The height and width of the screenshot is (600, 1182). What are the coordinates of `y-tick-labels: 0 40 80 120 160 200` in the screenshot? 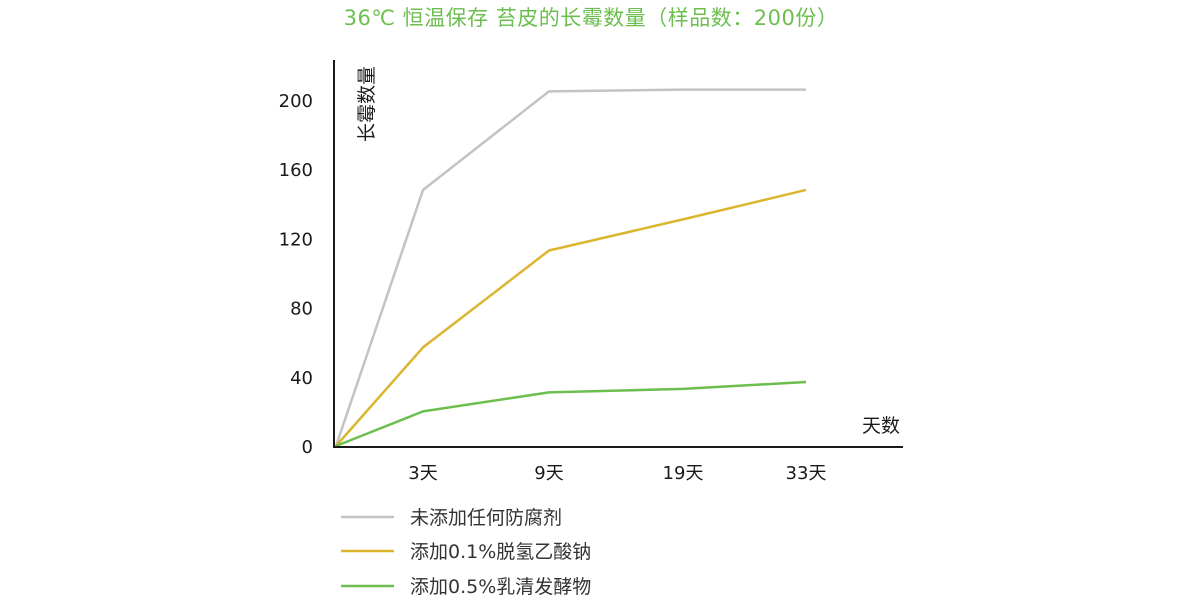 It's located at (296, 274).